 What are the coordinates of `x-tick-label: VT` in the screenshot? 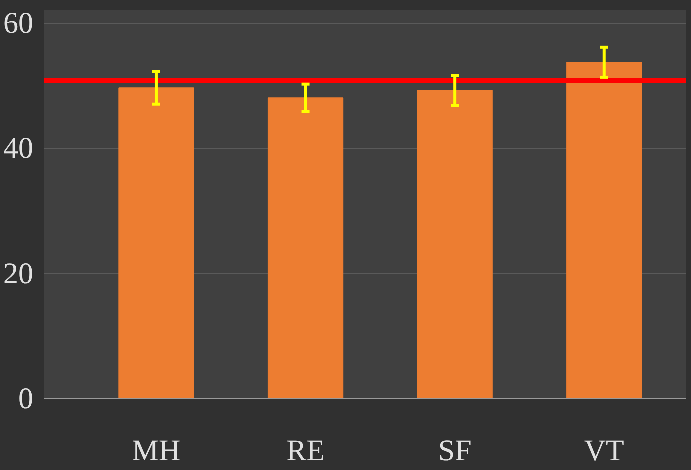 It's located at (604, 451).